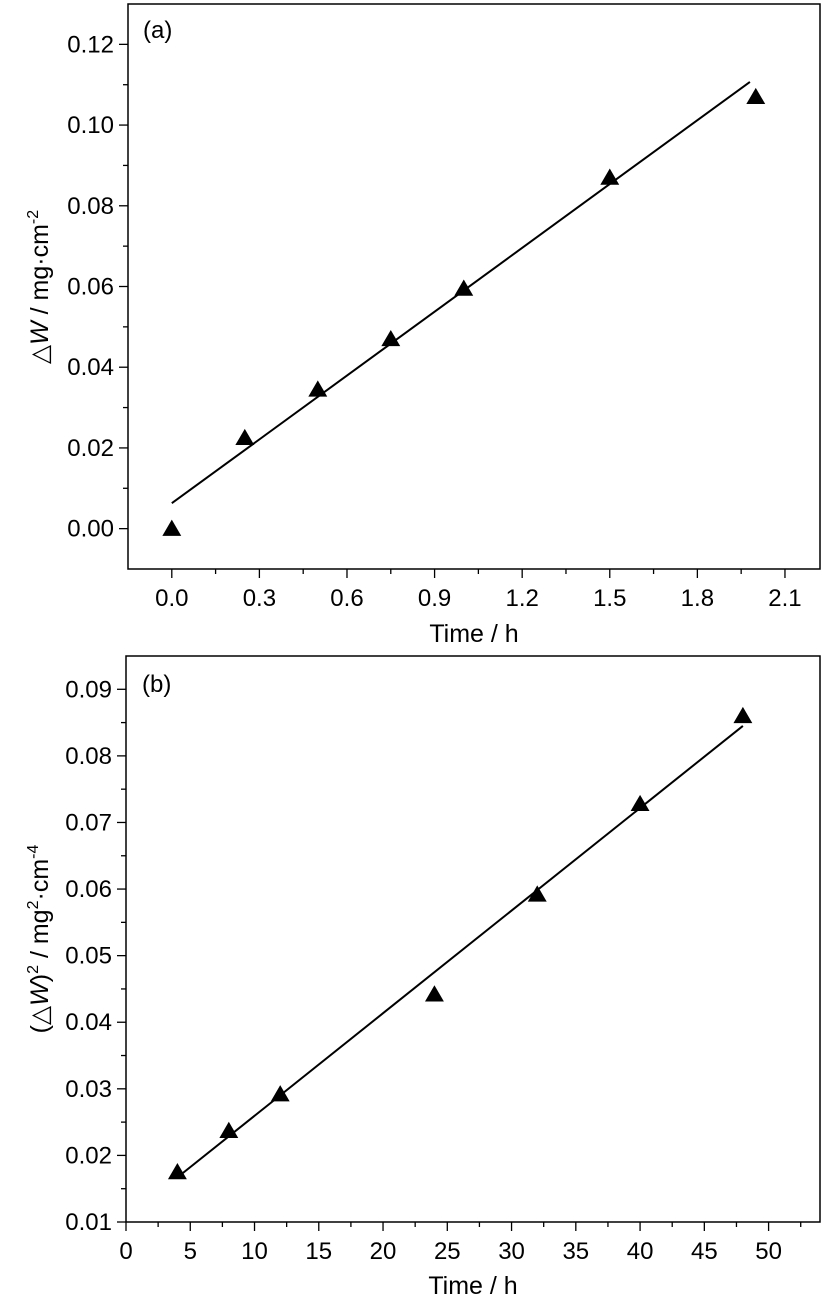  I want to click on chart-b-x-axis-title: Time / h, so click(472, 1286).